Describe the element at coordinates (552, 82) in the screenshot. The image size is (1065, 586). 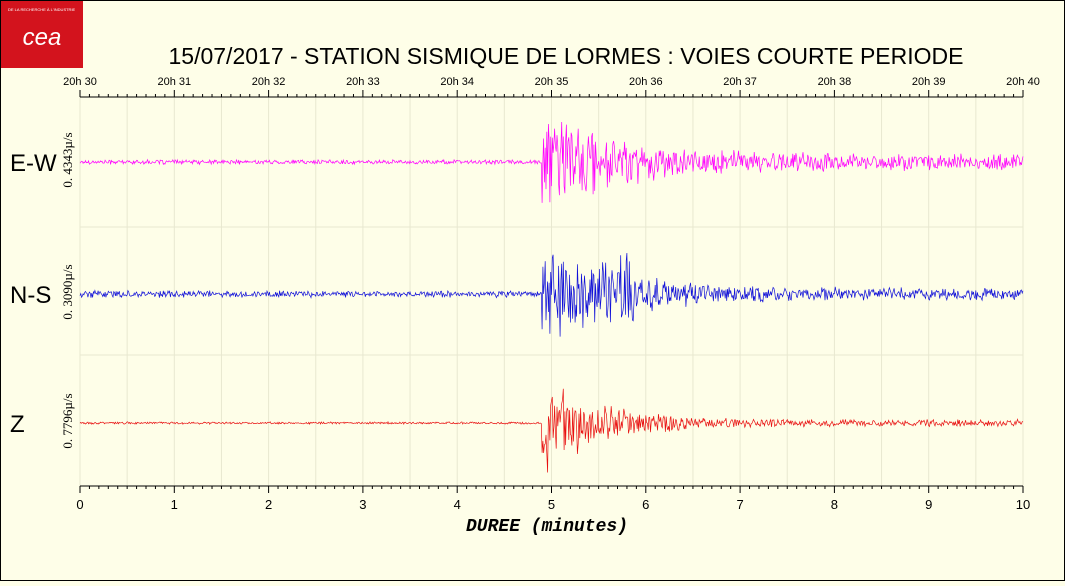
I see `top-axis-tick-label: 20h 35` at that location.